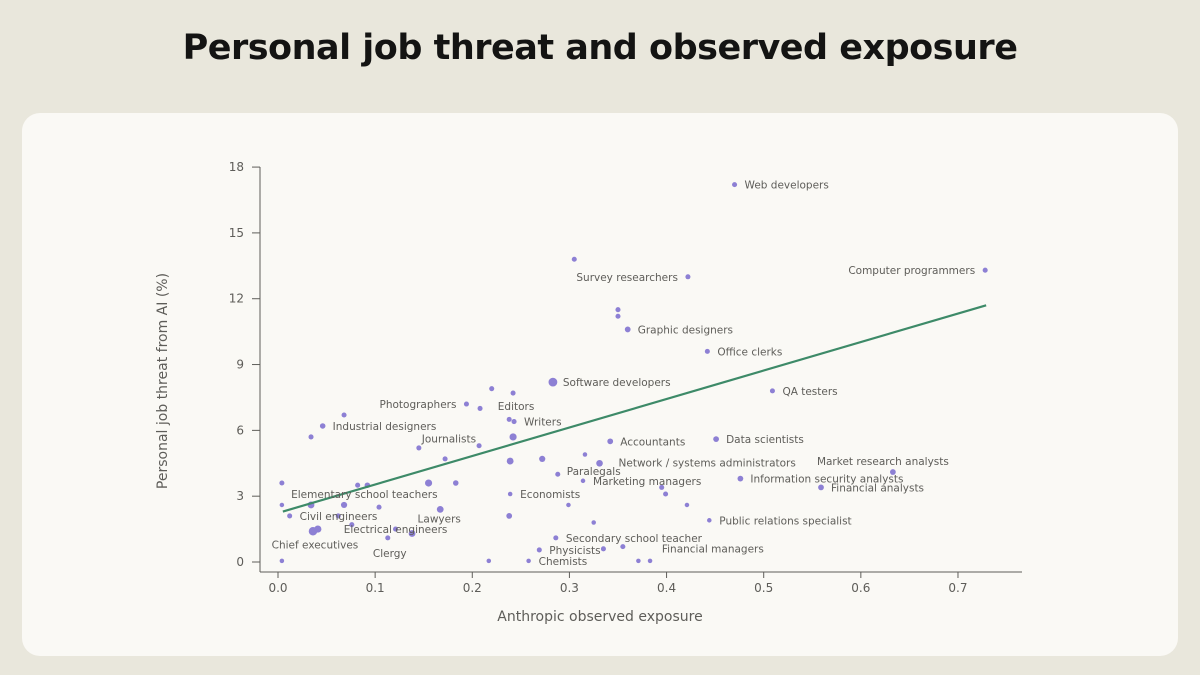 The height and width of the screenshot is (675, 1200). Describe the element at coordinates (439, 519) in the screenshot. I see `point-label: Lawyers` at that location.